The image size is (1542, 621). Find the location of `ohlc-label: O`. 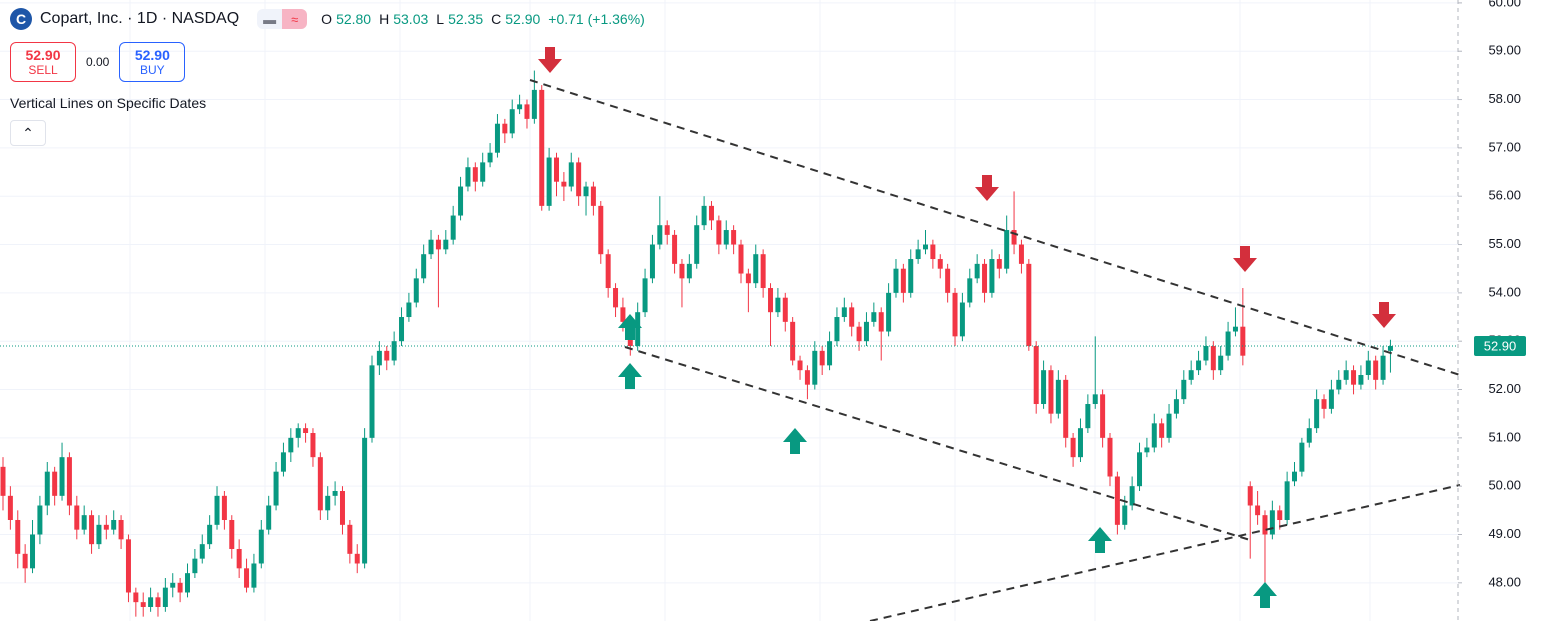

ohlc-label: O is located at coordinates (327, 19).